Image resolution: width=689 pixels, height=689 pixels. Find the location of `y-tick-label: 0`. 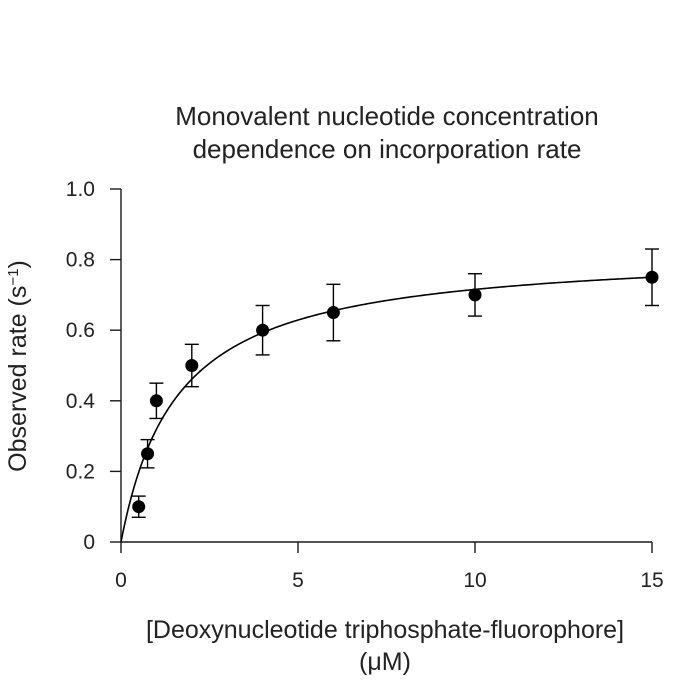

y-tick-label: 0 is located at coordinates (89, 542).